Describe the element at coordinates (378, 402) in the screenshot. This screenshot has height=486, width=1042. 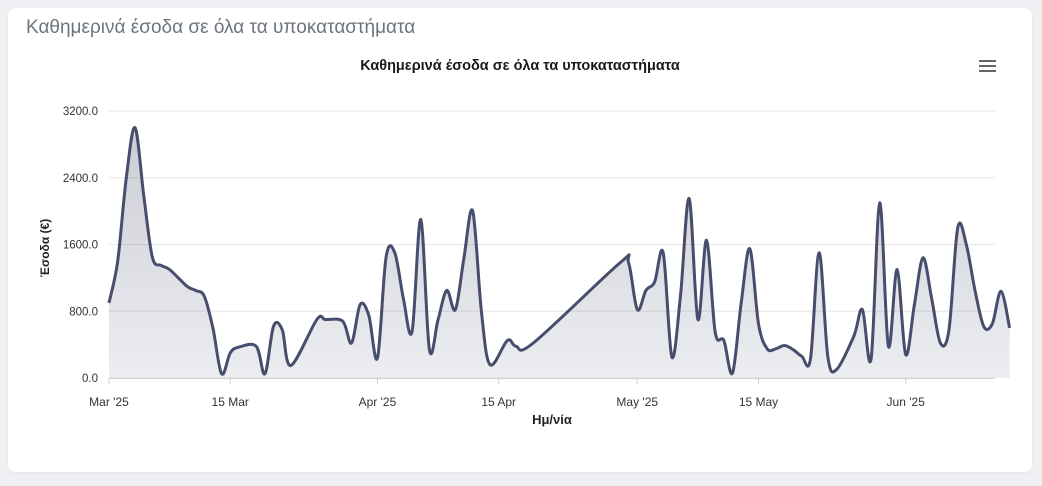
I see `x-tick-label: Apr '25` at that location.